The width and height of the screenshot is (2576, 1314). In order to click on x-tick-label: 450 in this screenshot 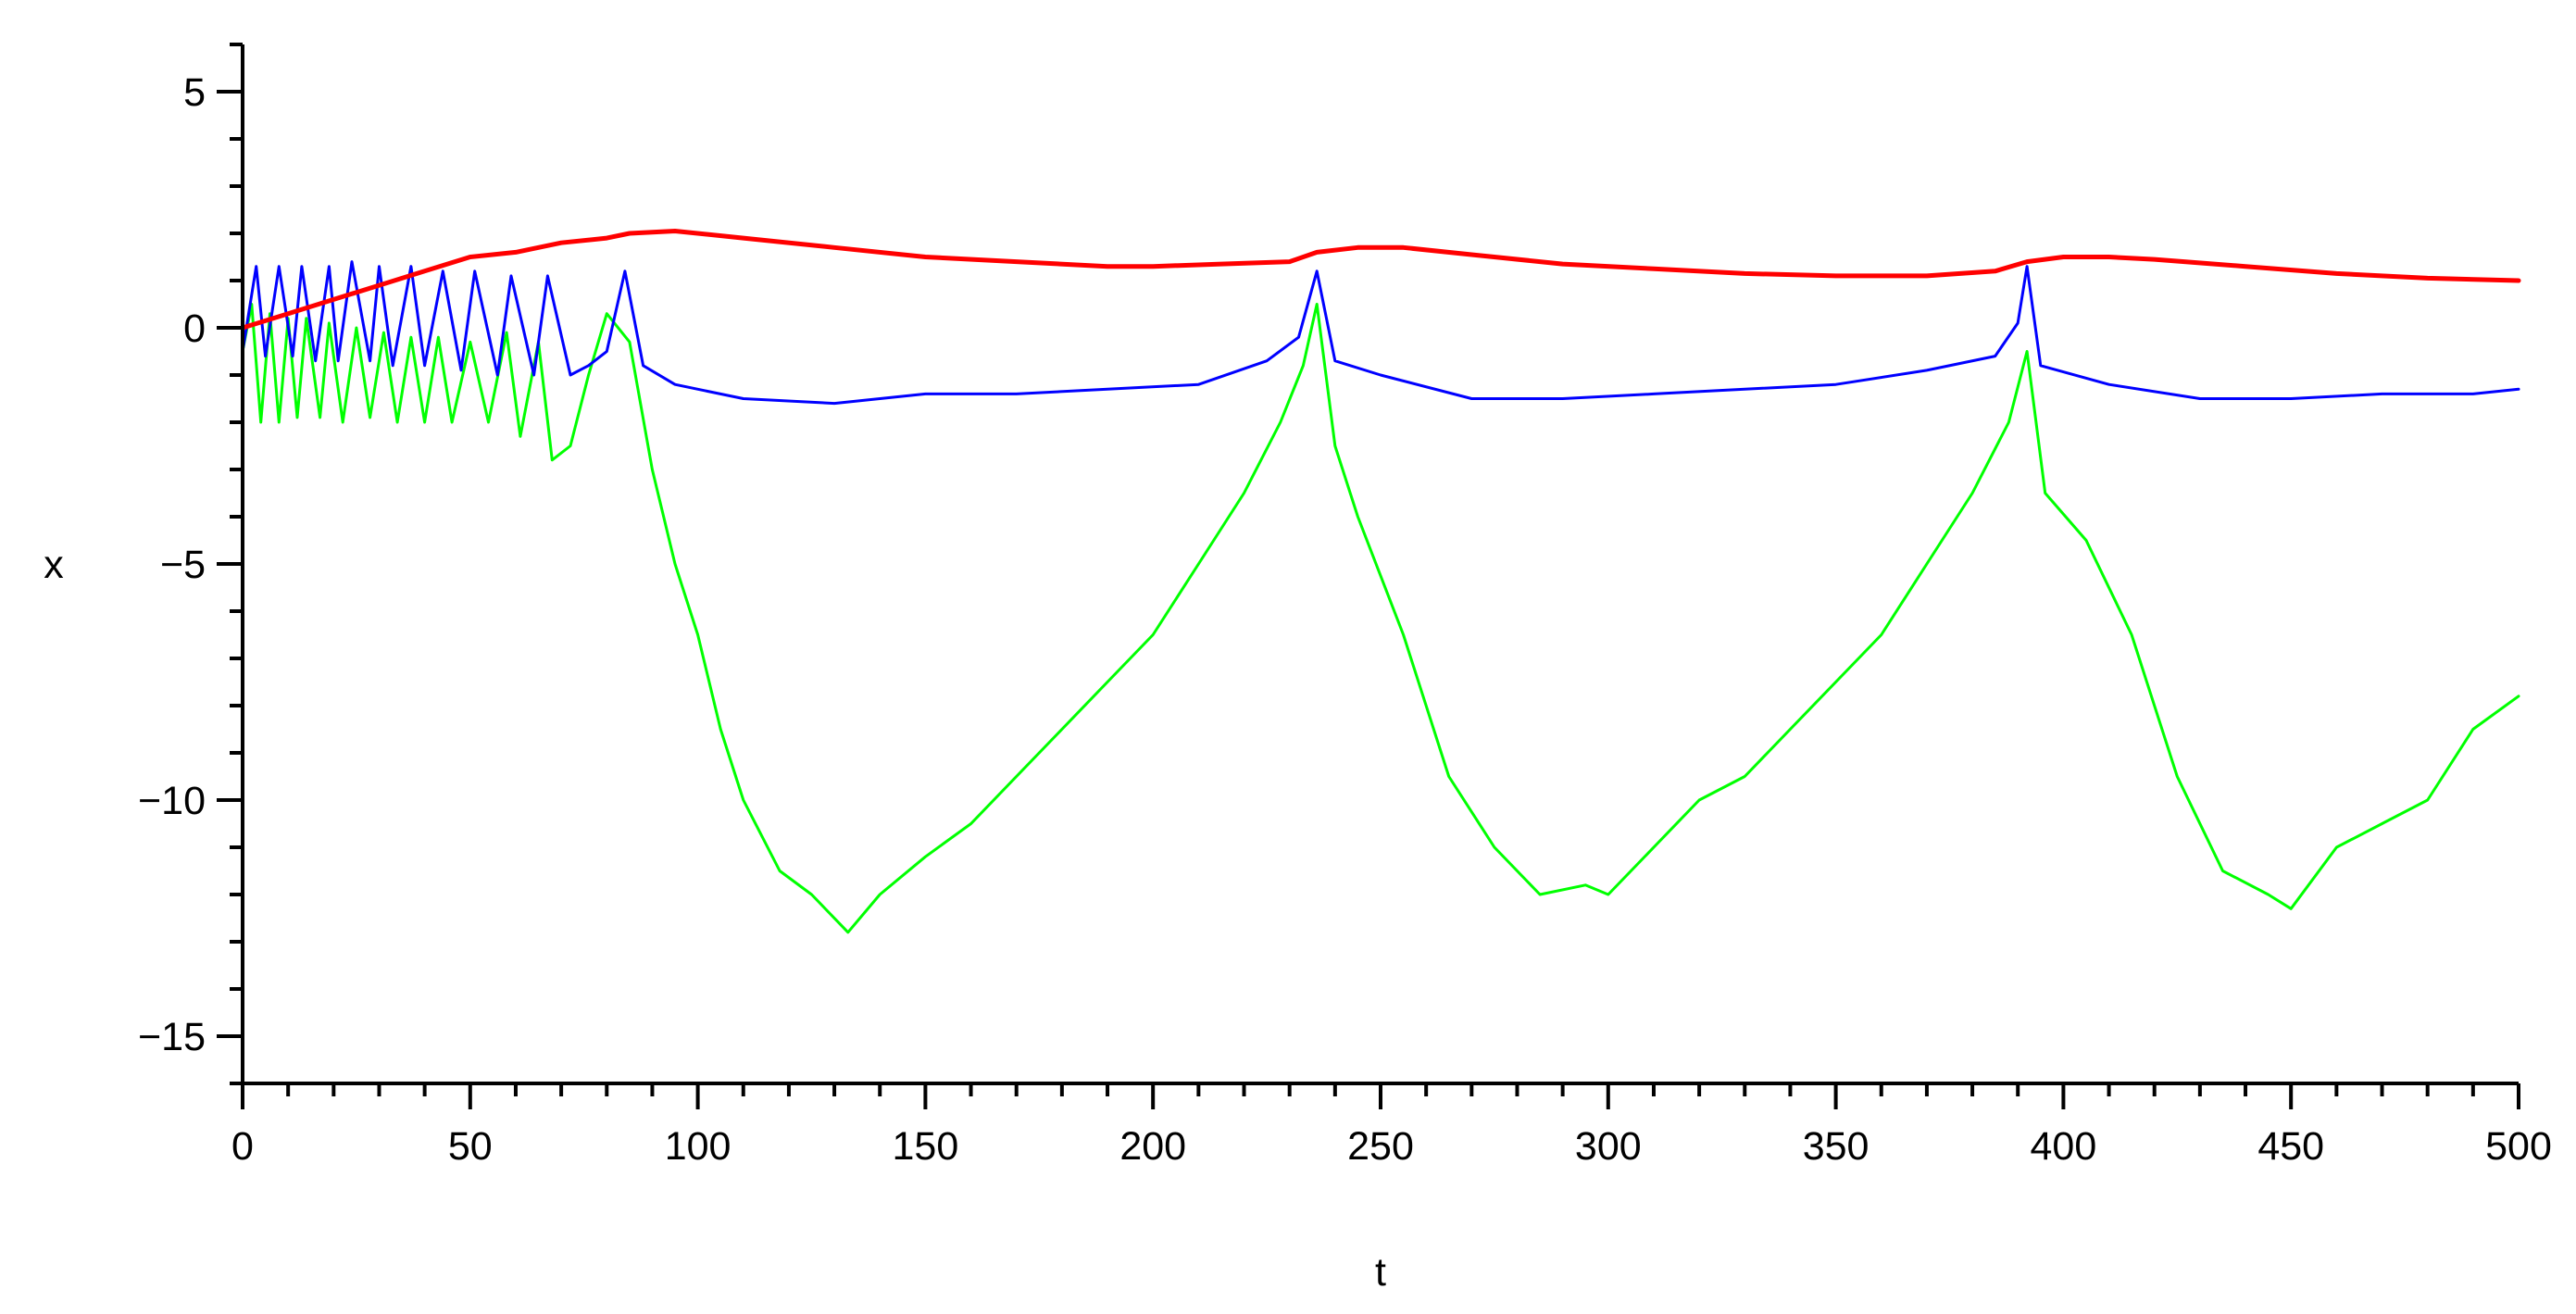, I will do `click(2291, 1146)`.